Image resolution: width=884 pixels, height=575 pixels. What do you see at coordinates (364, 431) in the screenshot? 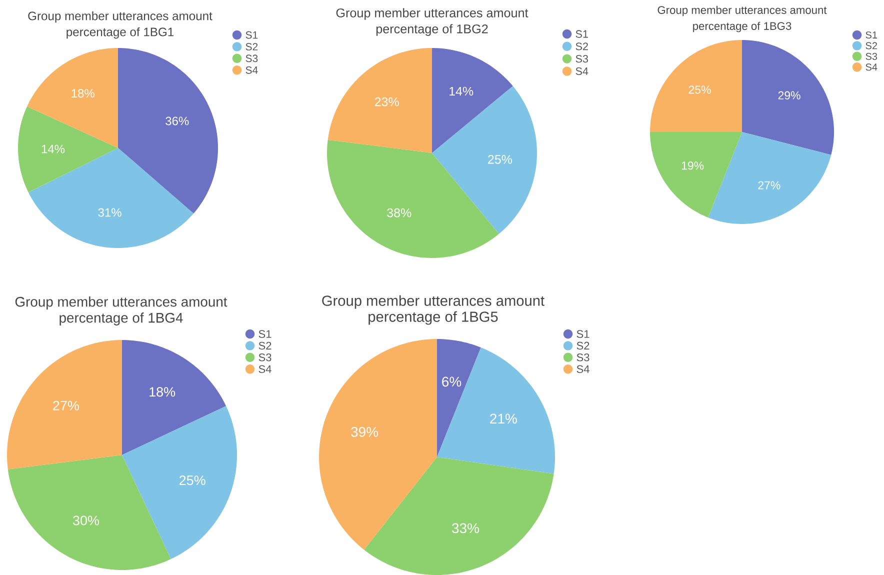
I see `data-label: 39%` at bounding box center [364, 431].